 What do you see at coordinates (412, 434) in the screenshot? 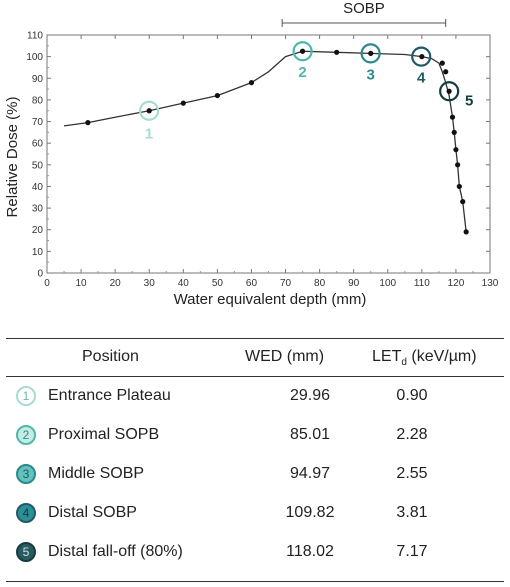
I see `cell-let: 2.28` at bounding box center [412, 434].